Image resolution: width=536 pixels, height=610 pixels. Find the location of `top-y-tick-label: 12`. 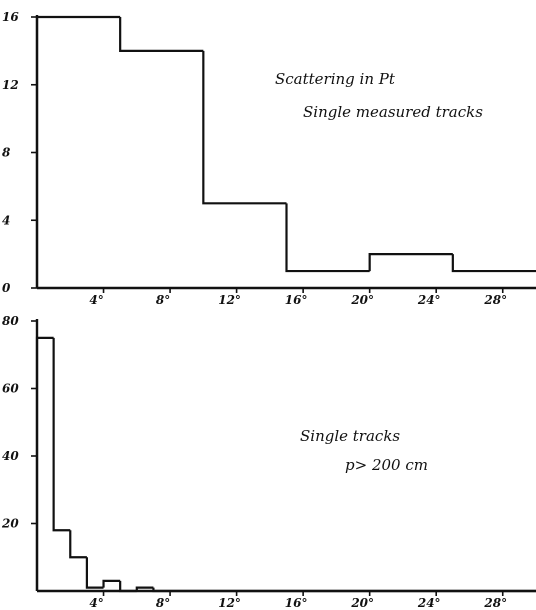

top-y-tick-label: 12 is located at coordinates (10, 85).